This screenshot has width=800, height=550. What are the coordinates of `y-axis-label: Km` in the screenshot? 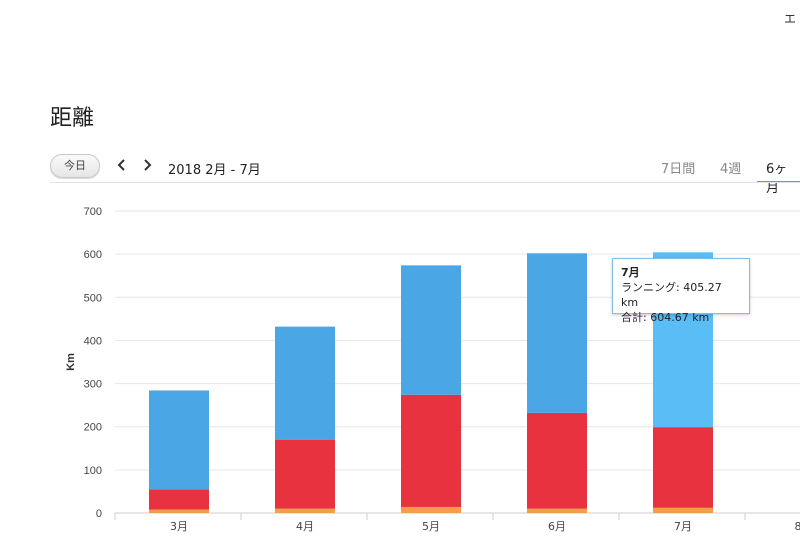 It's located at (71, 362).